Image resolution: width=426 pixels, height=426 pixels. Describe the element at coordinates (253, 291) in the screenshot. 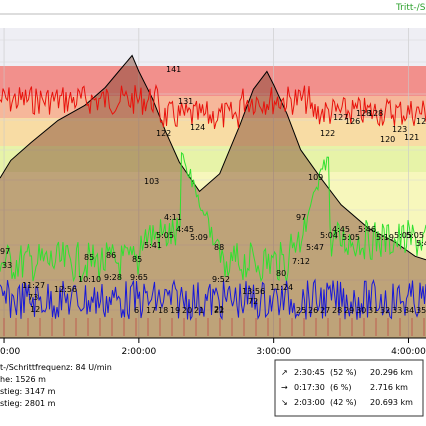

I see `cadence-label: 13:56` at that location.